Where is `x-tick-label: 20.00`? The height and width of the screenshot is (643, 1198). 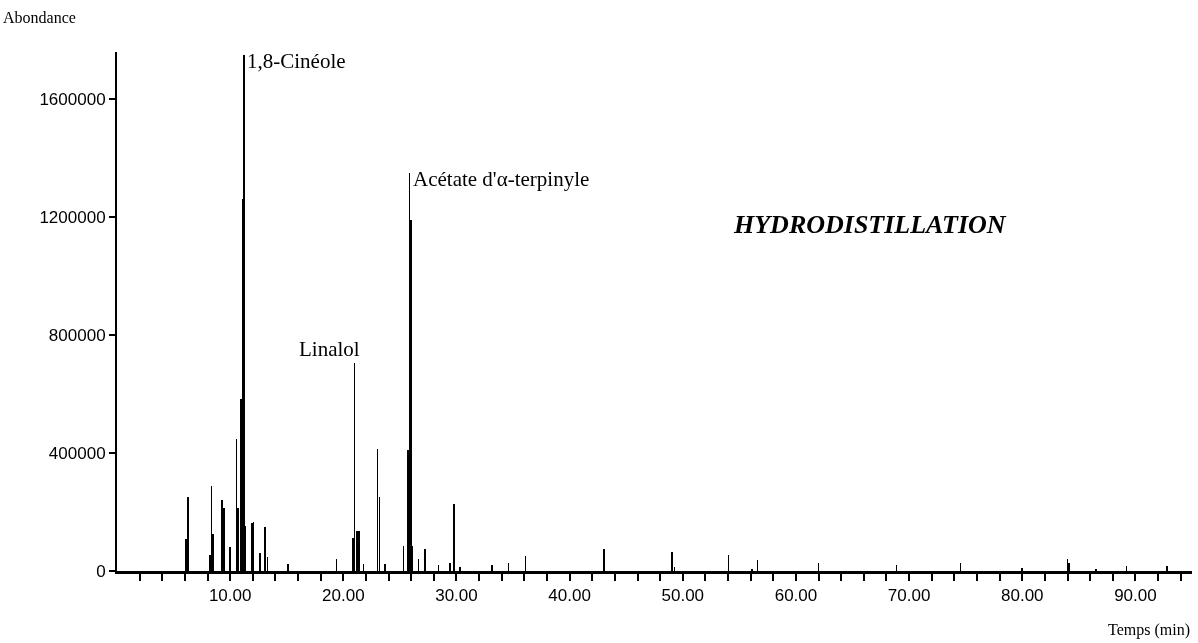 x-tick-label: 20.00 is located at coordinates (343, 596).